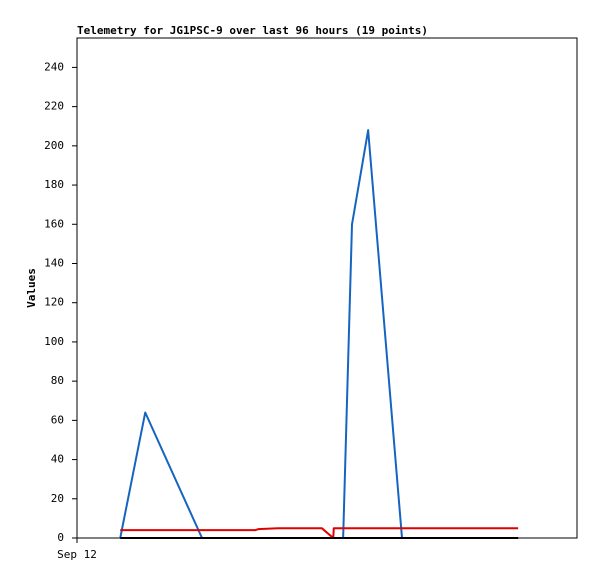  What do you see at coordinates (77, 554) in the screenshot?
I see `x-tick-label: Sep 12` at bounding box center [77, 554].